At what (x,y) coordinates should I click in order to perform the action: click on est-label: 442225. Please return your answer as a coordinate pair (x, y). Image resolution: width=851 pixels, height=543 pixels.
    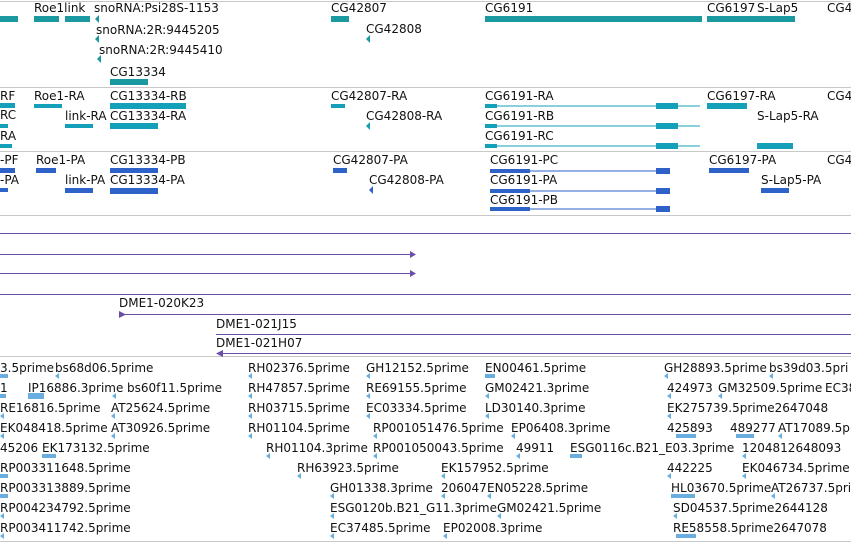
    Looking at the image, I should click on (690, 468).